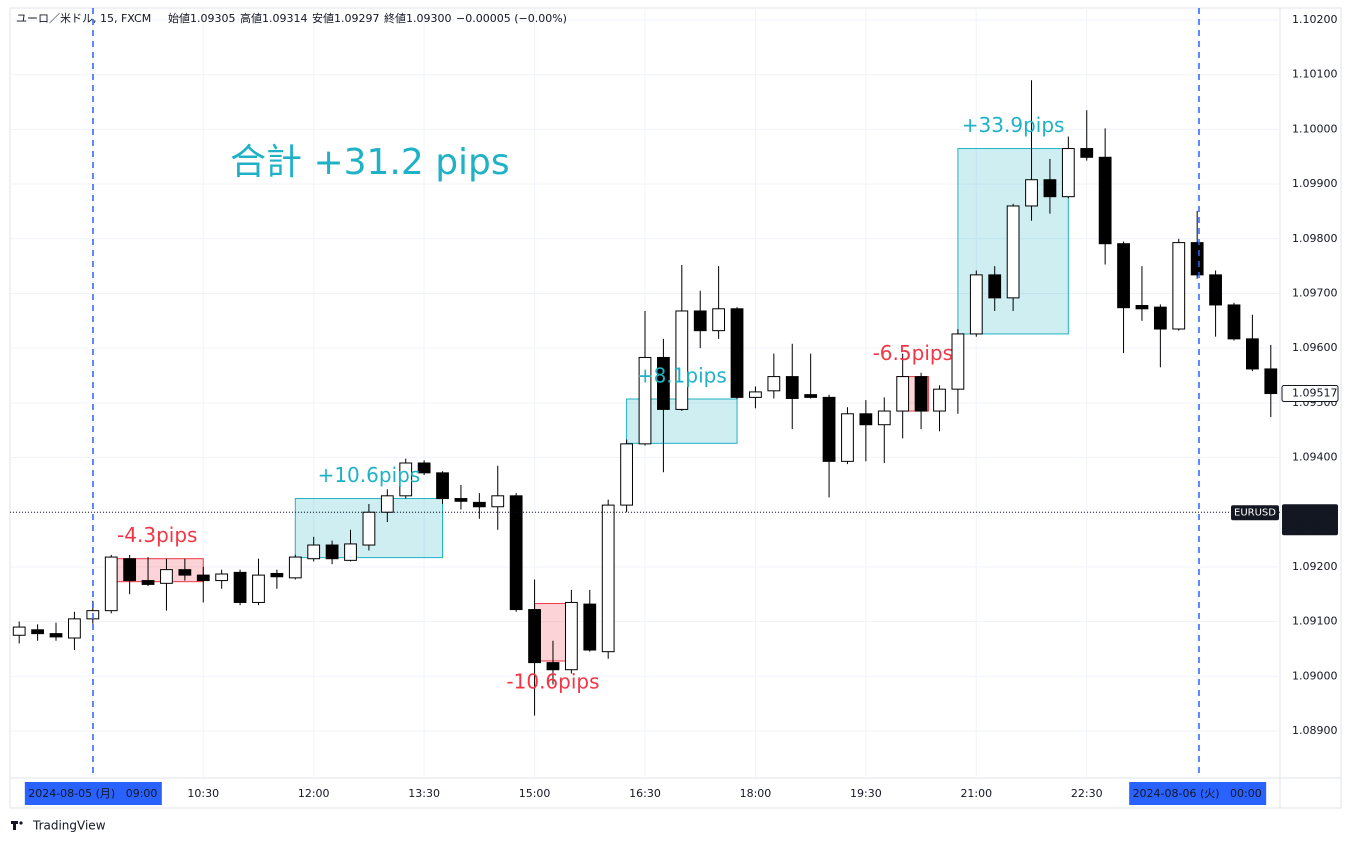 The width and height of the screenshot is (1351, 843). I want to click on x-tick-label: 10:30, so click(203, 793).